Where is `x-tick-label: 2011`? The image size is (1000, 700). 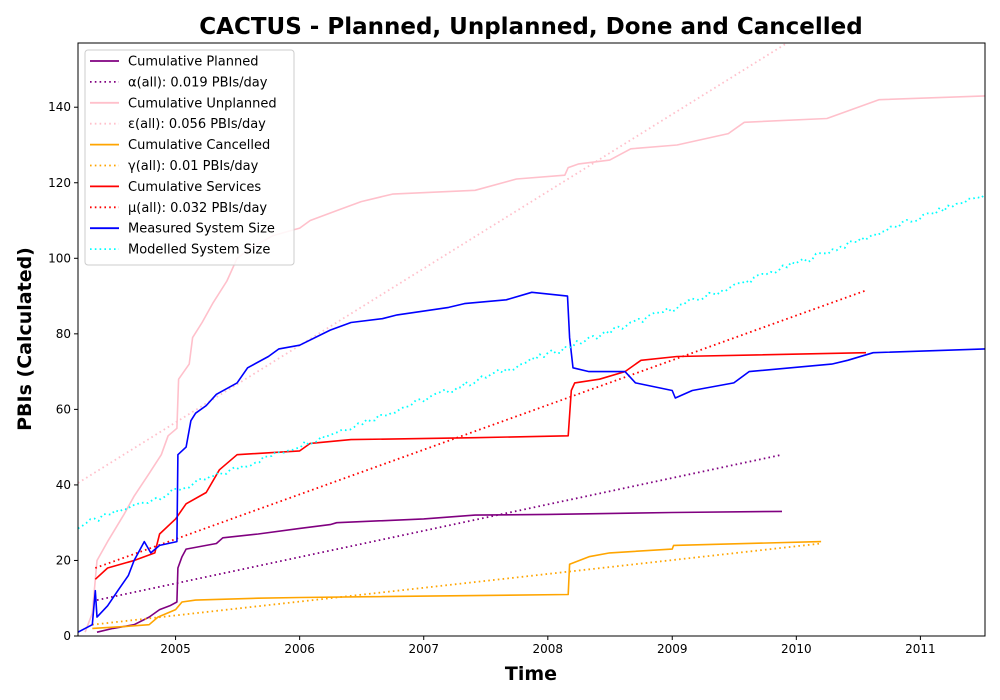 x-tick-label: 2011 is located at coordinates (920, 649).